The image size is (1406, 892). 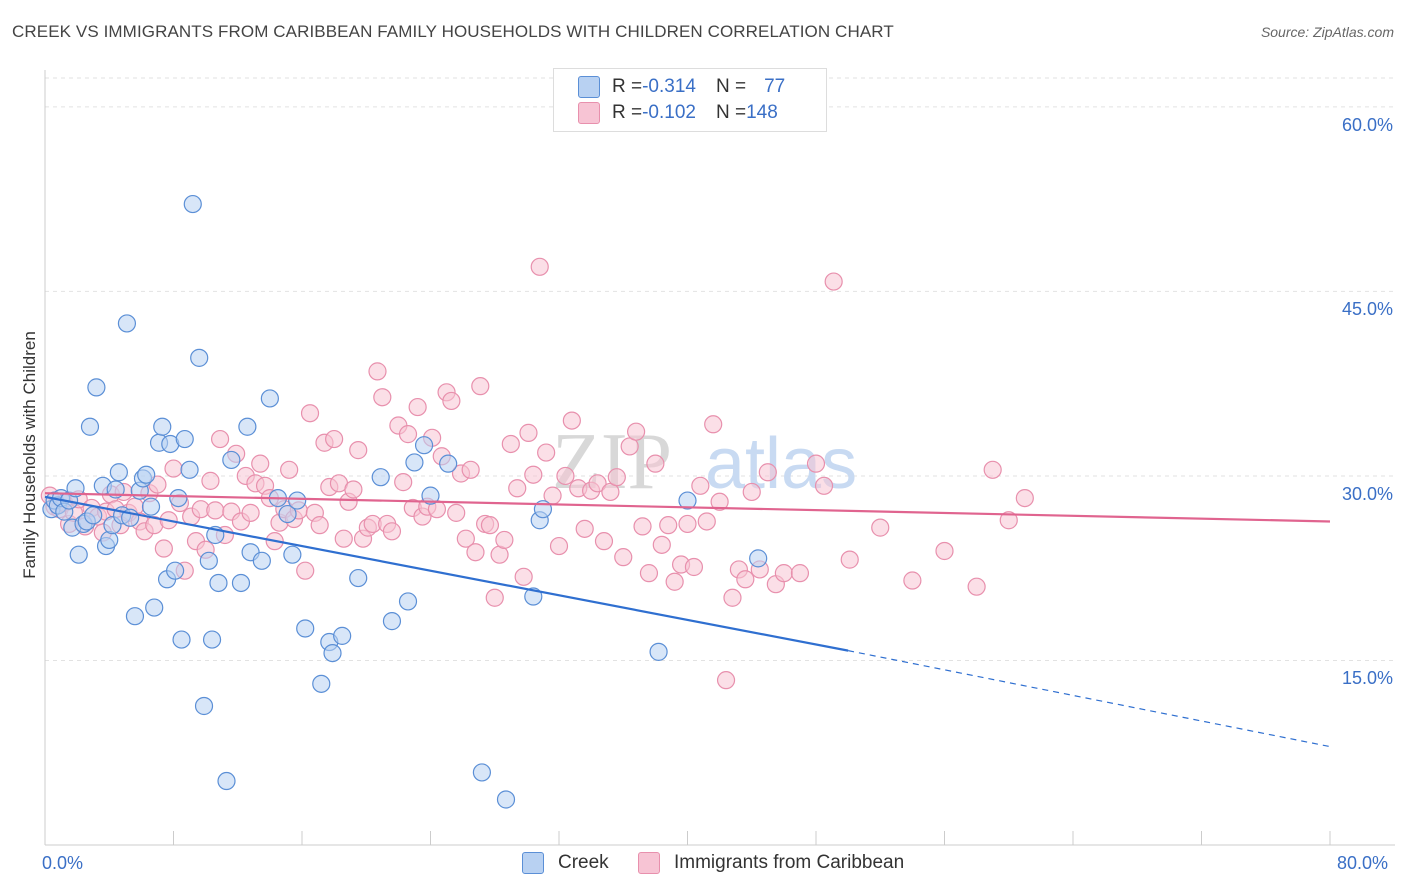 What do you see at coordinates (789, 862) in the screenshot?
I see `series-label-carib: Immigrants from Caribbean` at bounding box center [789, 862].